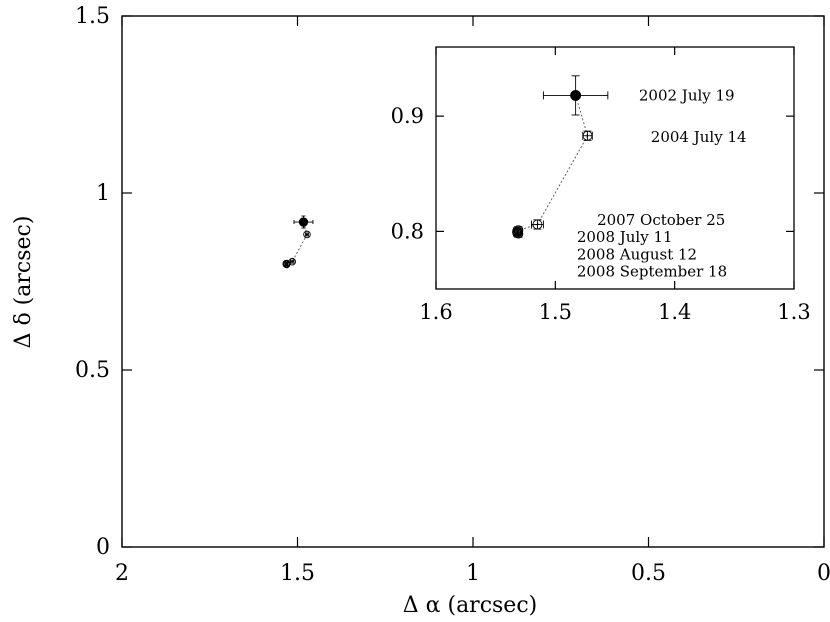  Describe the element at coordinates (23, 282) in the screenshot. I see `y-axis-label: Δ δ (arcsec)` at that location.